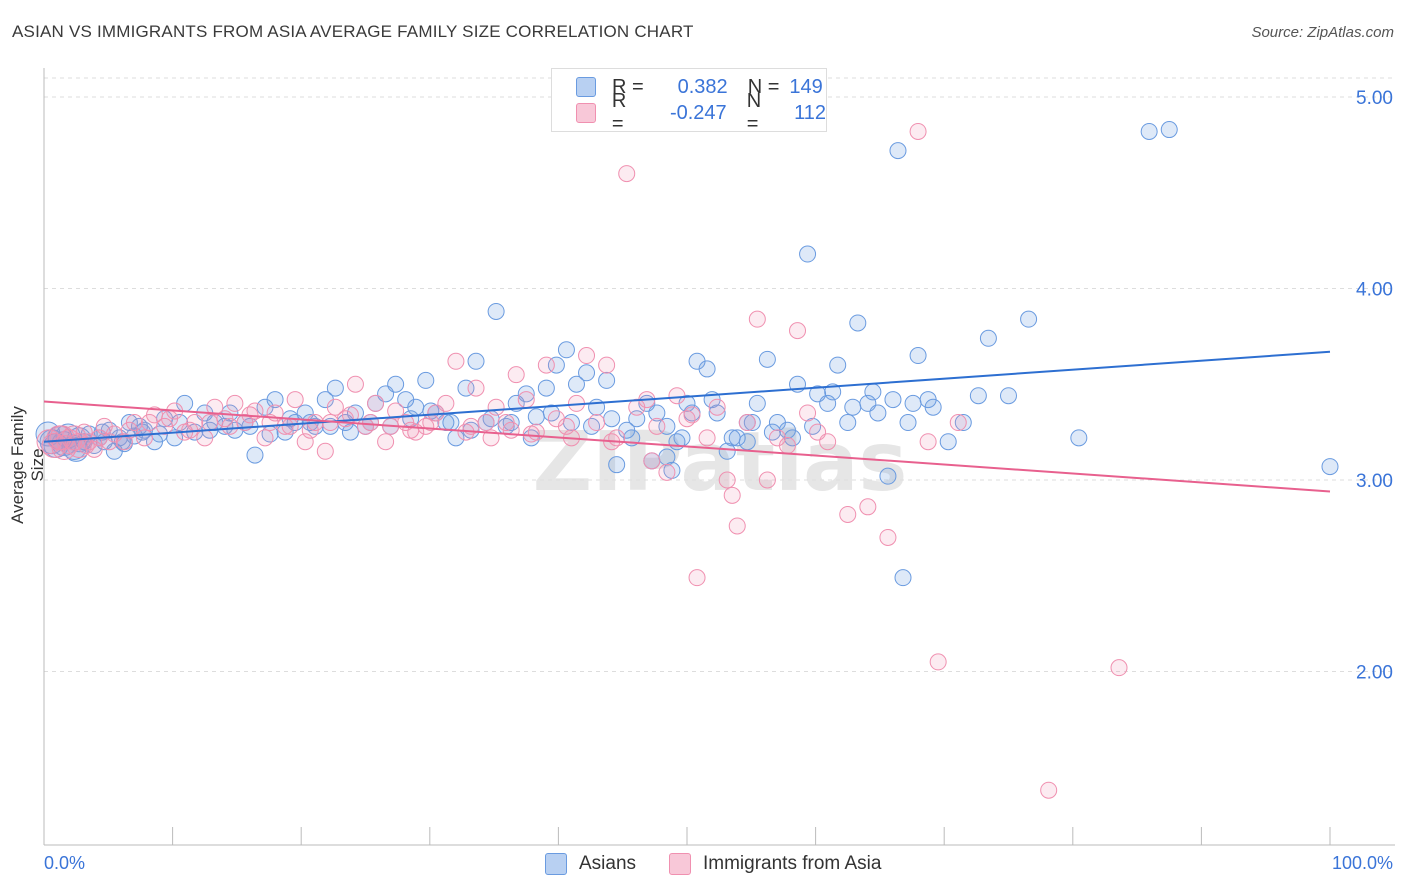 The height and width of the screenshot is (892, 1406). What do you see at coordinates (806, 86) in the screenshot?
I see `n-value: 149` at bounding box center [806, 86].